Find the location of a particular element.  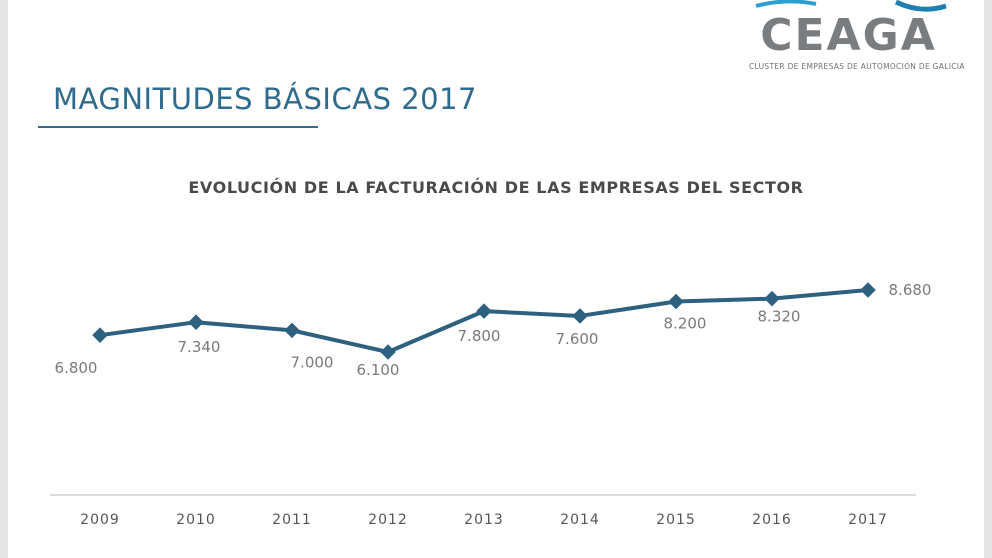

page-title: MAGNITUDES BÁSICAS 2017 is located at coordinates (265, 99).